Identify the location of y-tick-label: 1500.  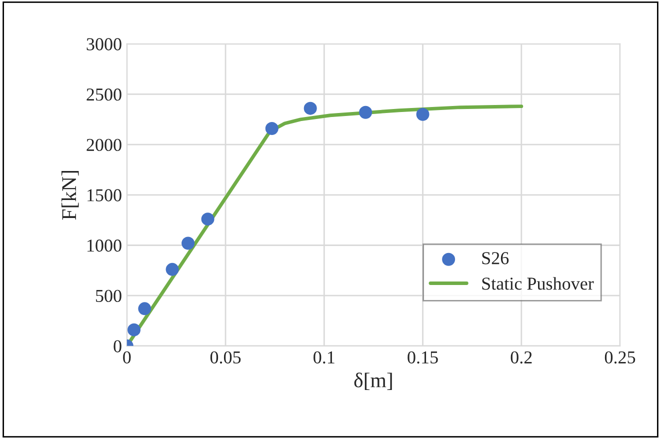
(105, 195).